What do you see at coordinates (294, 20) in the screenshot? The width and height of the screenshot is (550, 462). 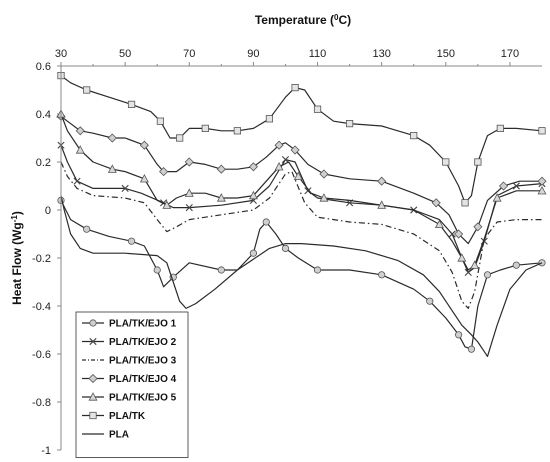 I see `x-axis-title-text: Temperature (` at bounding box center [294, 20].